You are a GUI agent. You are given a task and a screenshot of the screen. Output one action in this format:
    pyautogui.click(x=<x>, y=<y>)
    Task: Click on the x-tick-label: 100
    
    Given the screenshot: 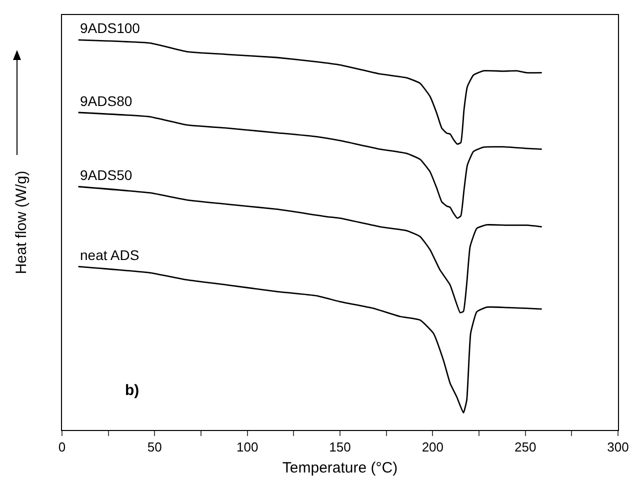 What is the action you would take?
    pyautogui.click(x=247, y=447)
    